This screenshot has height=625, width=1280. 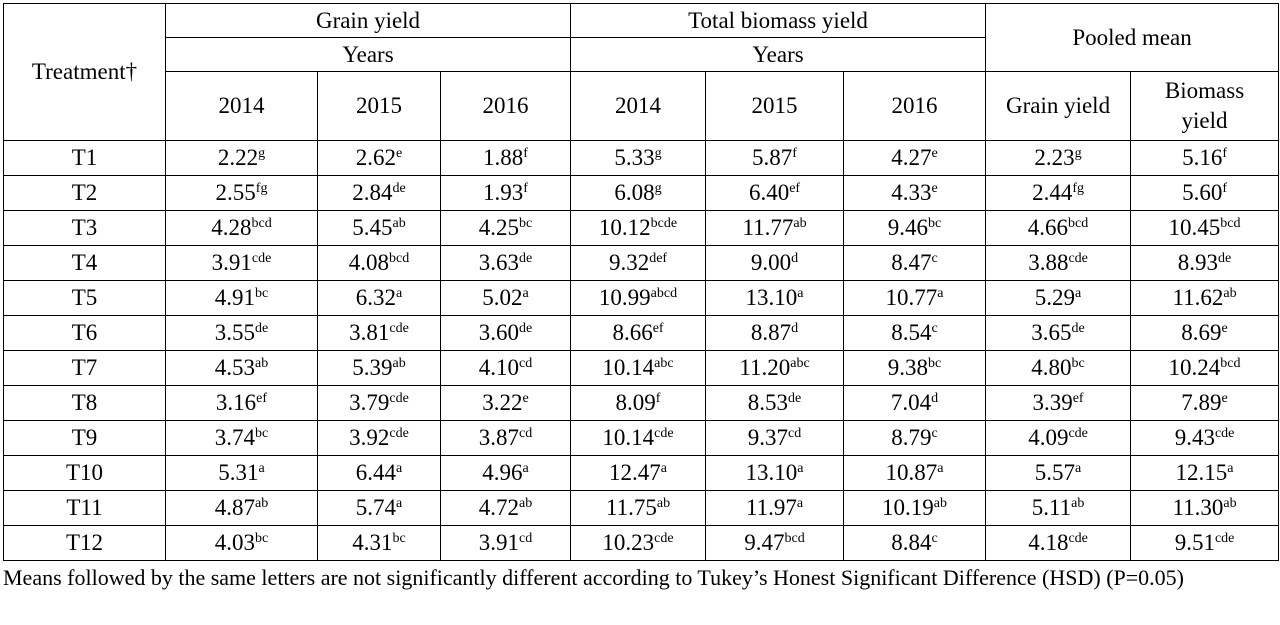 I want to click on value-cell: 5.45ab, so click(x=379, y=228).